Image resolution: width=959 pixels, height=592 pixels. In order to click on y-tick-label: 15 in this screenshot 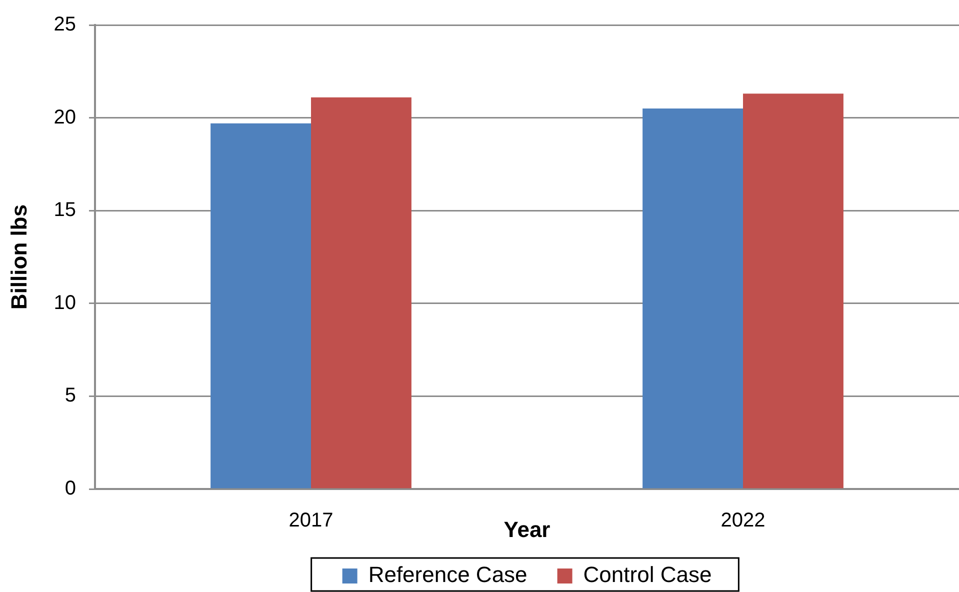, I will do `click(65, 210)`.